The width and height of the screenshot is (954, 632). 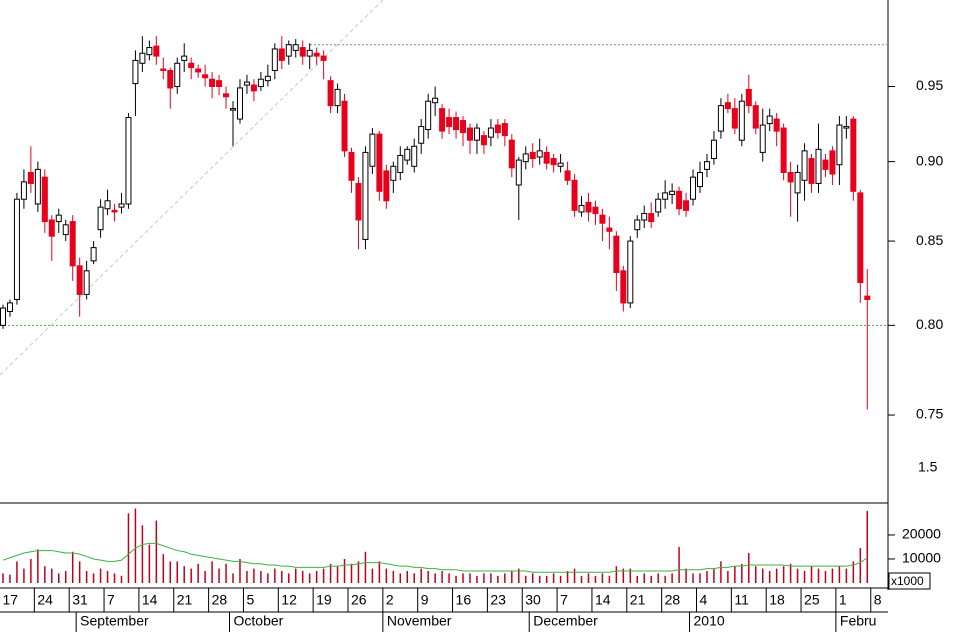 I want to click on month-label: 2010, so click(x=709, y=621).